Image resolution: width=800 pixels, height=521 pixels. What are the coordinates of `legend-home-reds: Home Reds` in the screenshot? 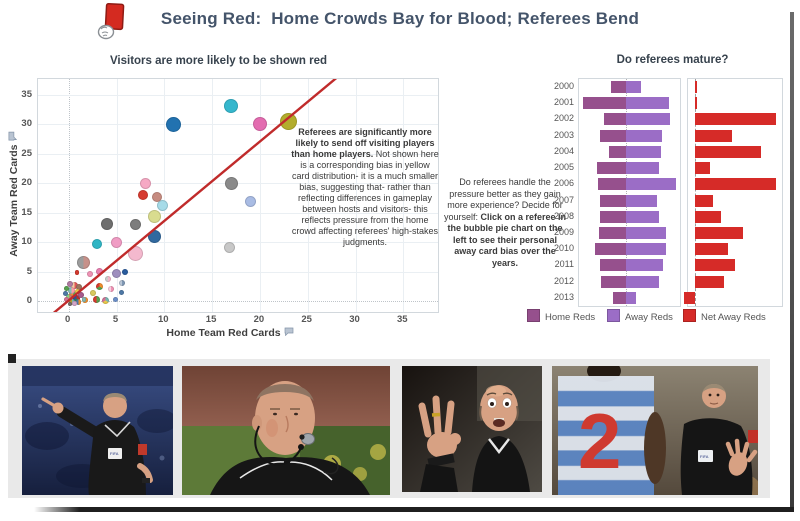 It's located at (561, 316).